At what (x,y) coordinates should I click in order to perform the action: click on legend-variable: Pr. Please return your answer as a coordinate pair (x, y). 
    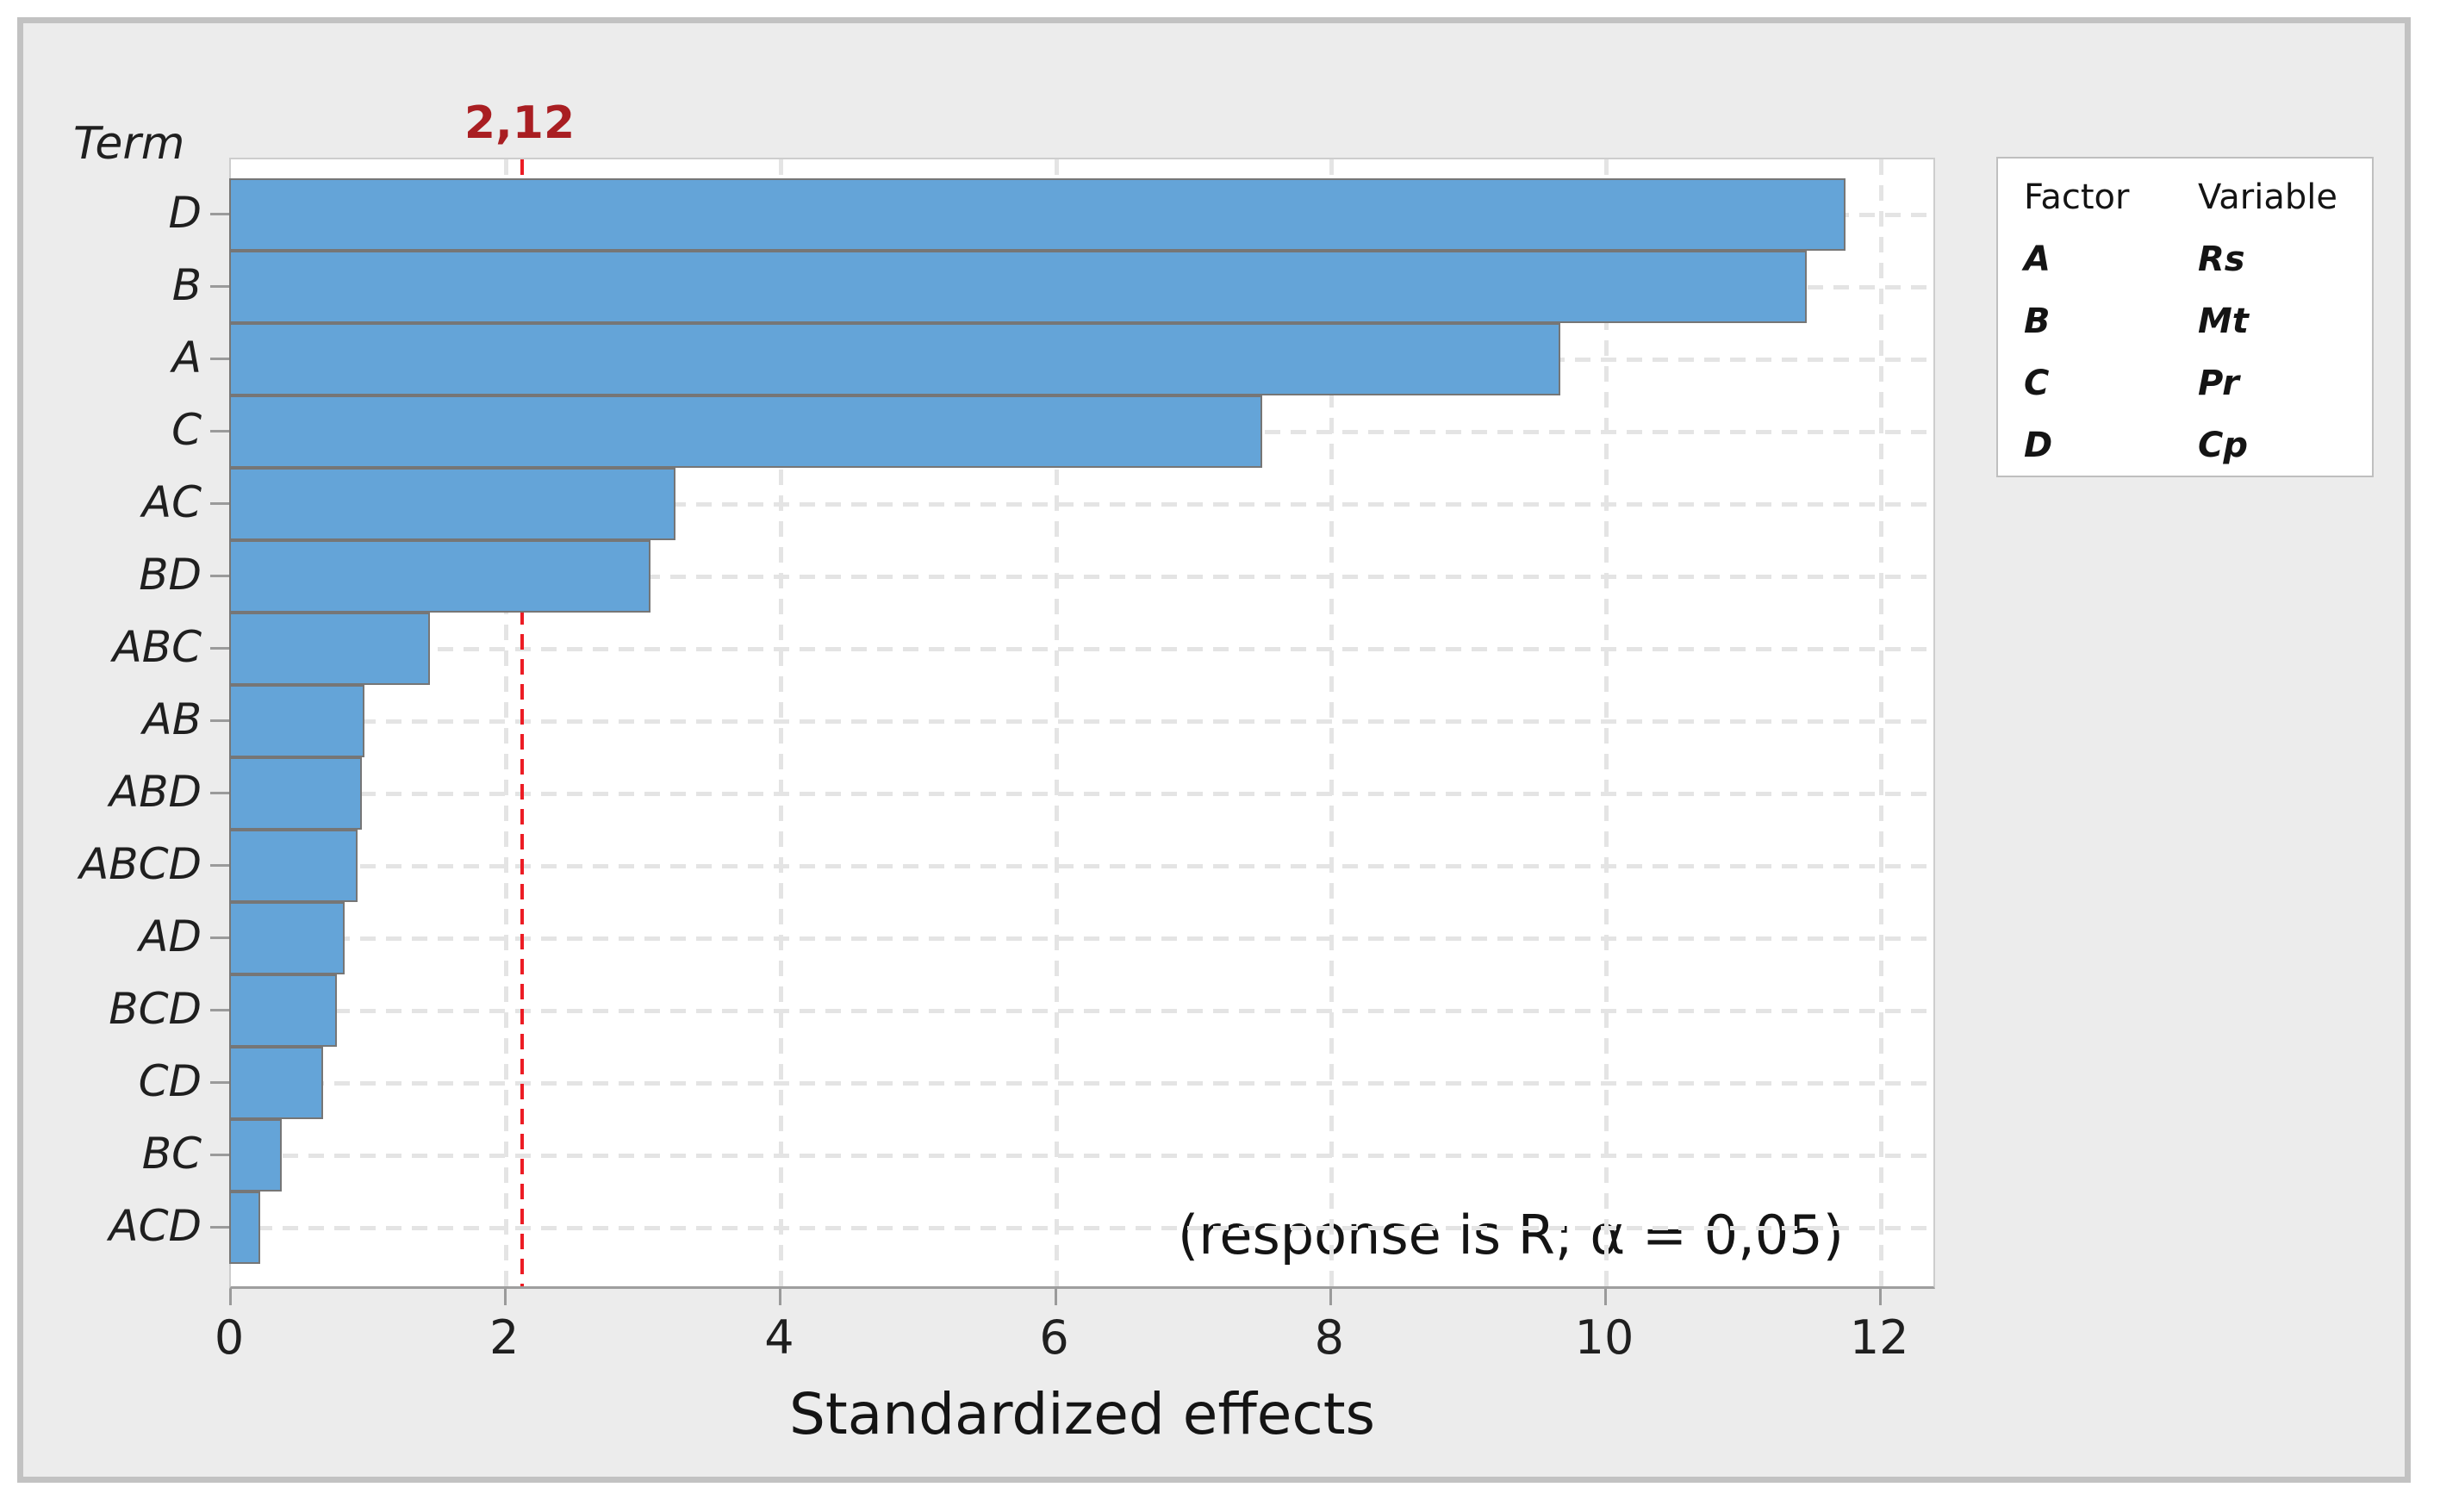
    Looking at the image, I should click on (2218, 384).